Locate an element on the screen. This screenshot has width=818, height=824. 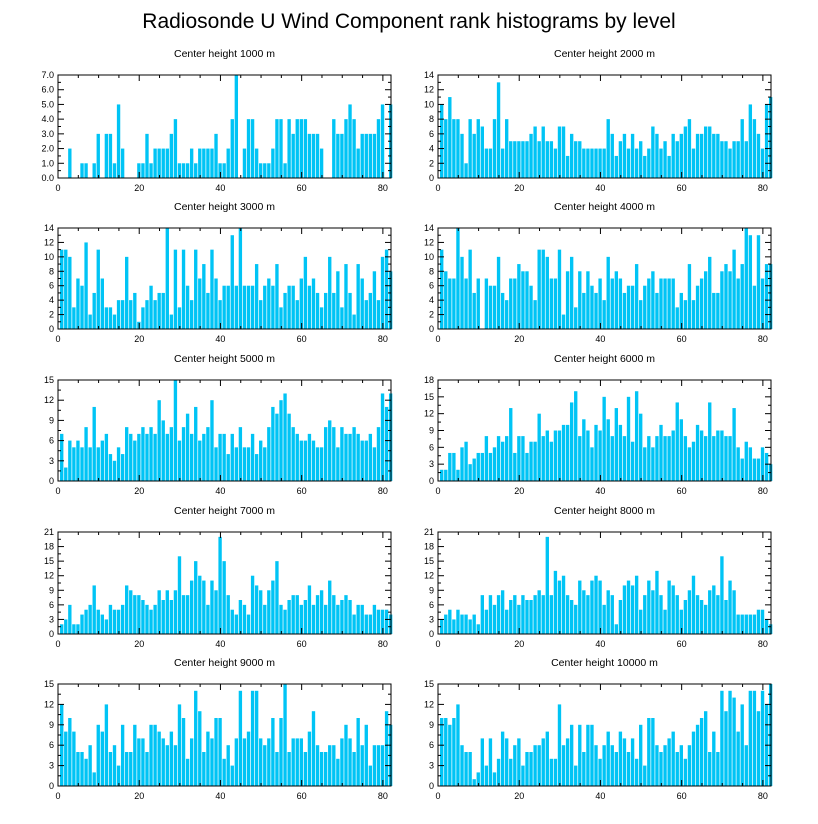
panel-5-y-tick-label: 9 is located at coordinates (51, 420).